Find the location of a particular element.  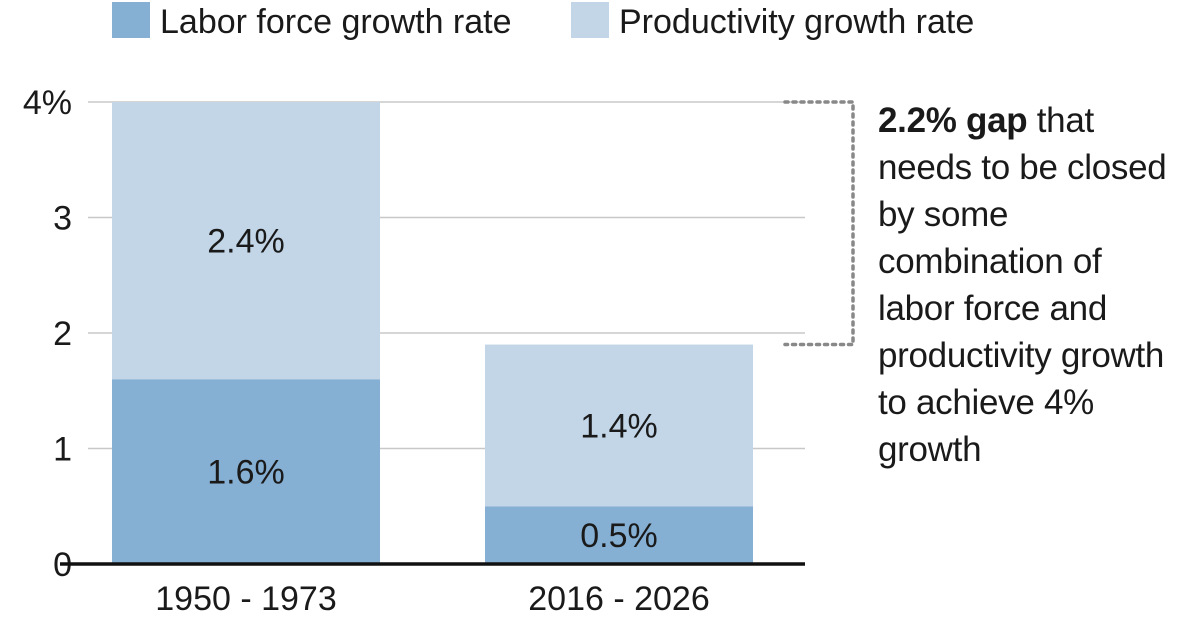

bar-1-productivity is located at coordinates (246, 241).